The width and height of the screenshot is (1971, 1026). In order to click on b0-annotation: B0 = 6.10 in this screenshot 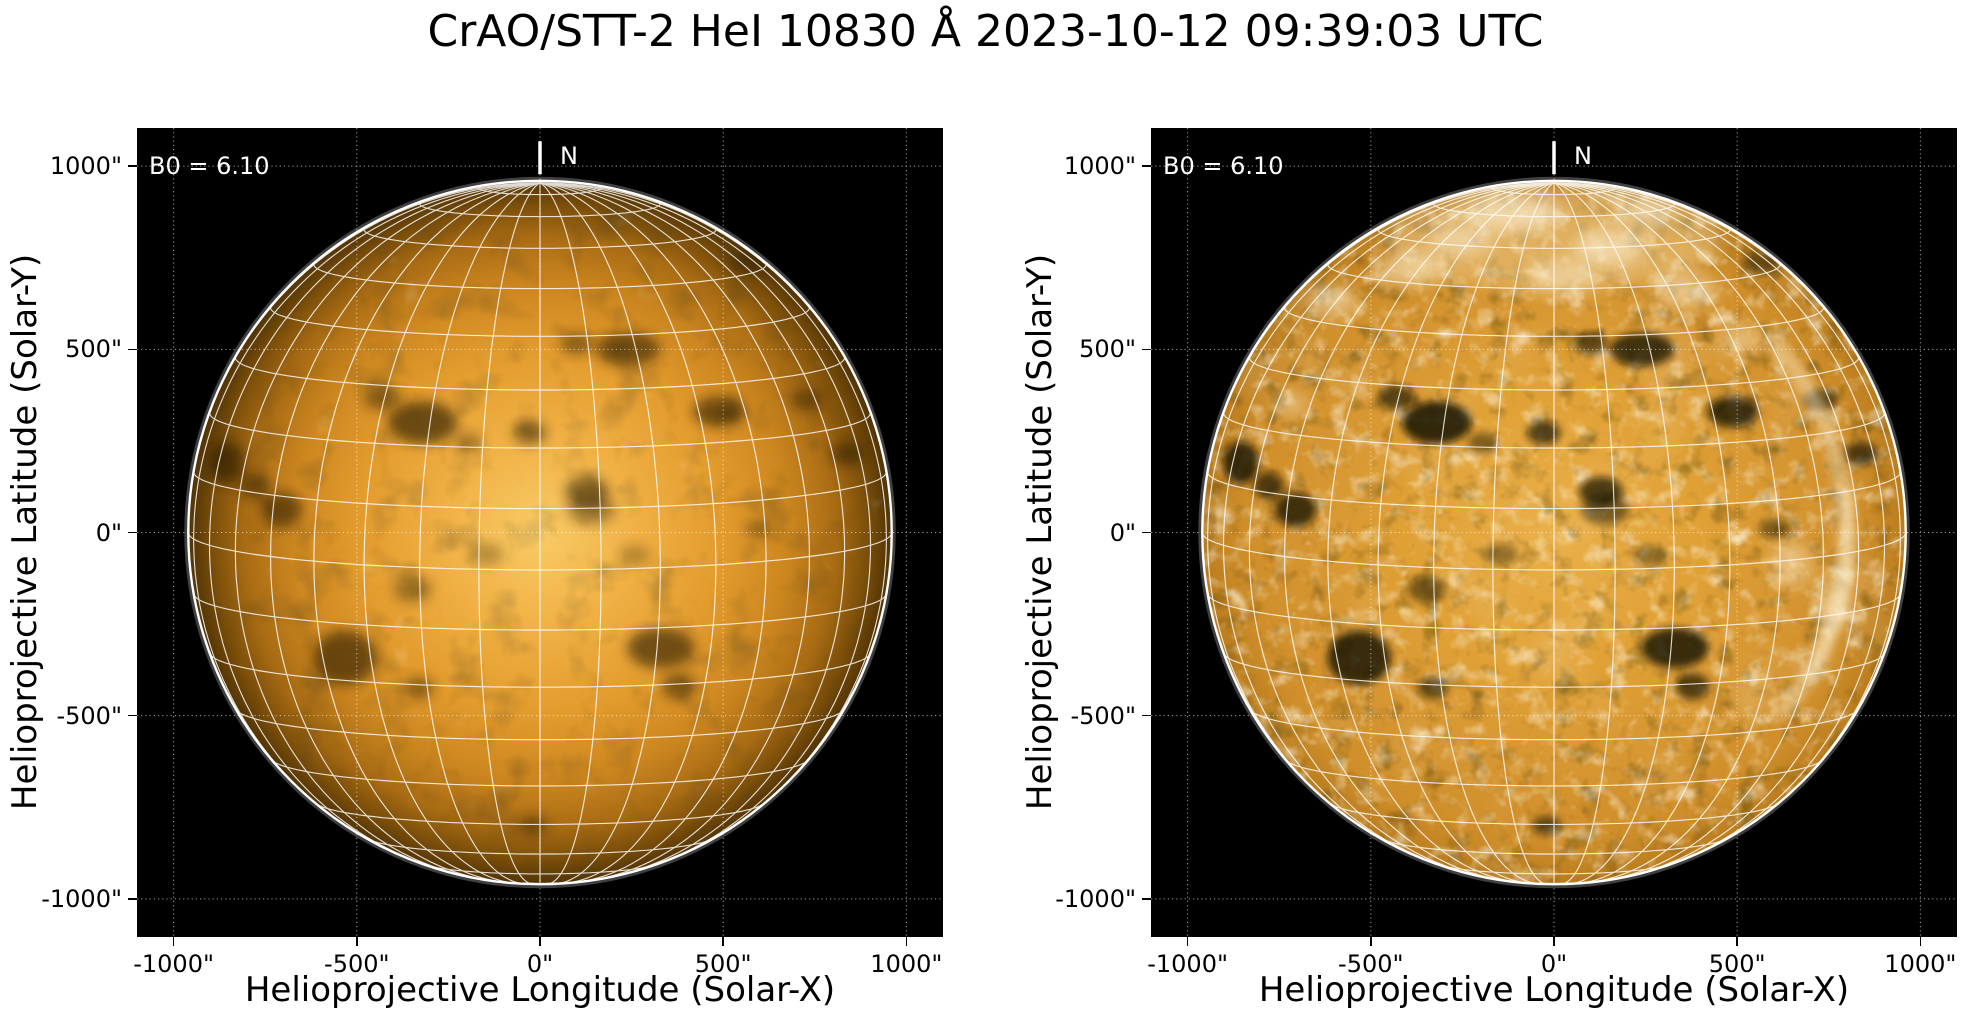, I will do `click(1223, 166)`.